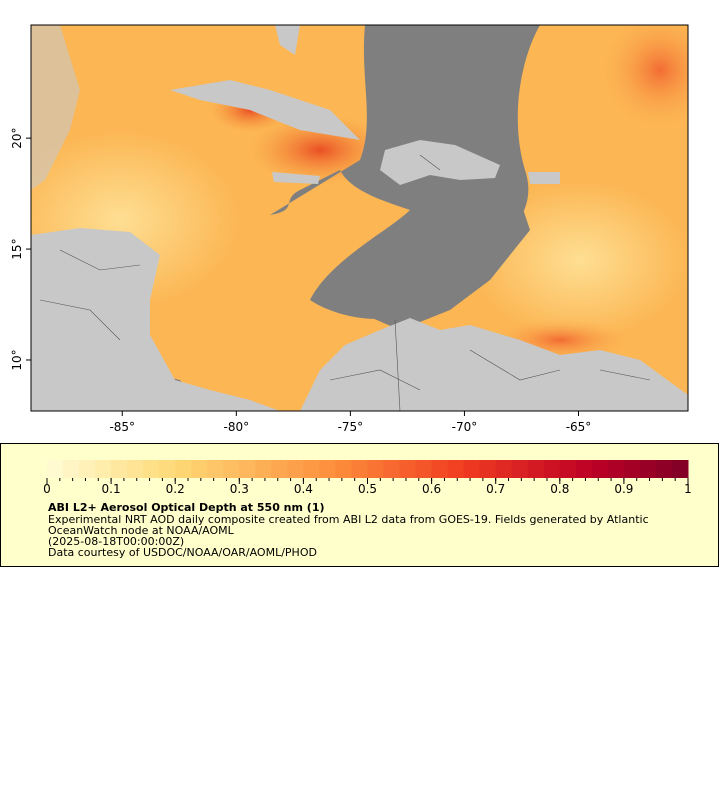 The image size is (720, 804). Describe the element at coordinates (17, 248) in the screenshot. I see `y-tick-label: 15°` at that location.